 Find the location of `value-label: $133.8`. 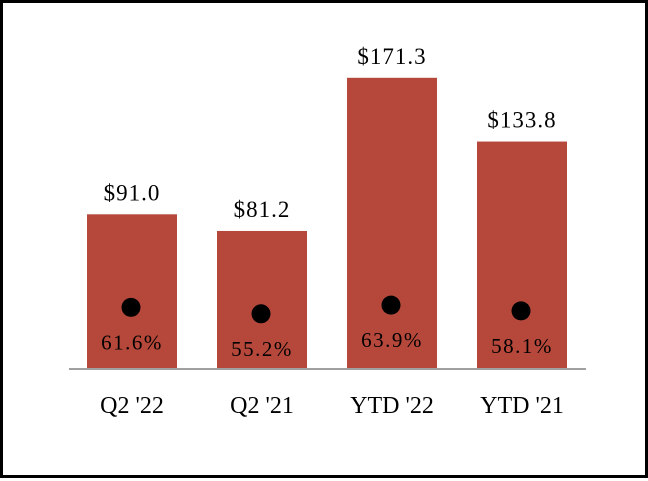

value-label: $133.8 is located at coordinates (521, 120).